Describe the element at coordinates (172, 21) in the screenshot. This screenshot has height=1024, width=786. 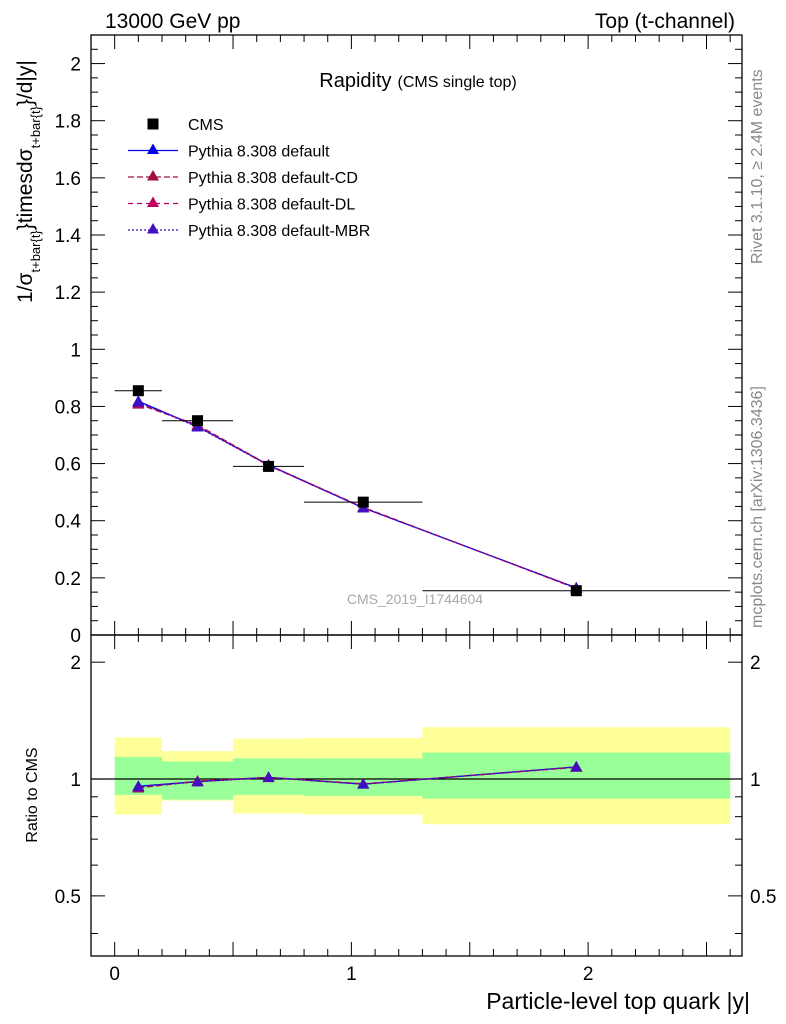
I see `header-left: 13000 GeV pp` at that location.